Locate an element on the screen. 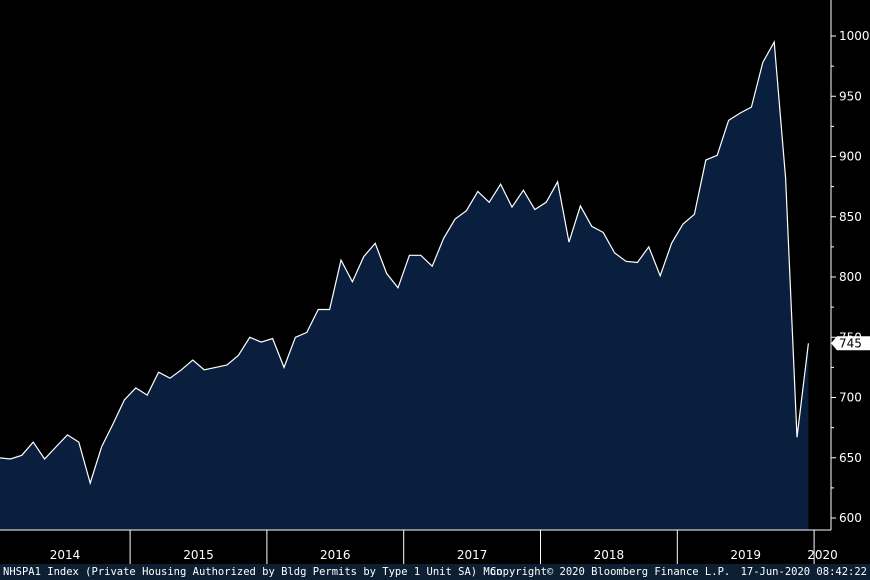  y-tick-label: 700 is located at coordinates (850, 398).